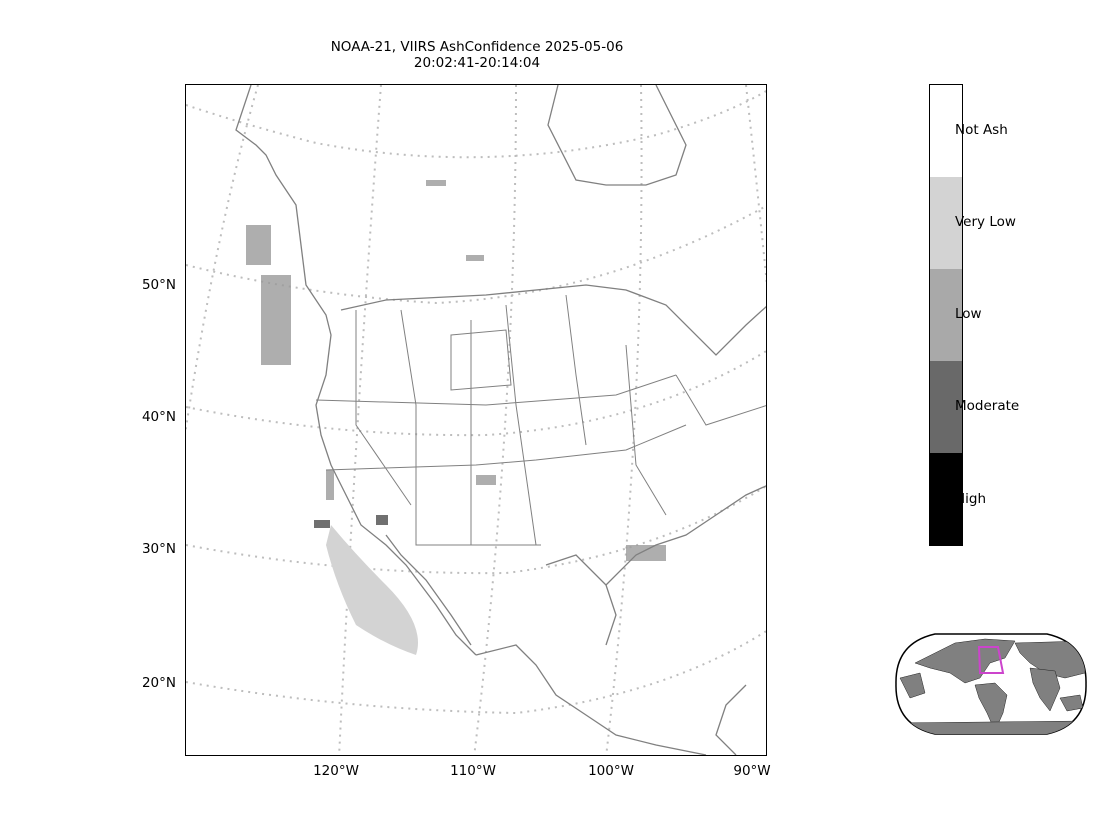  What do you see at coordinates (473, 771) in the screenshot?
I see `lon-label-110w: 110°W` at bounding box center [473, 771].